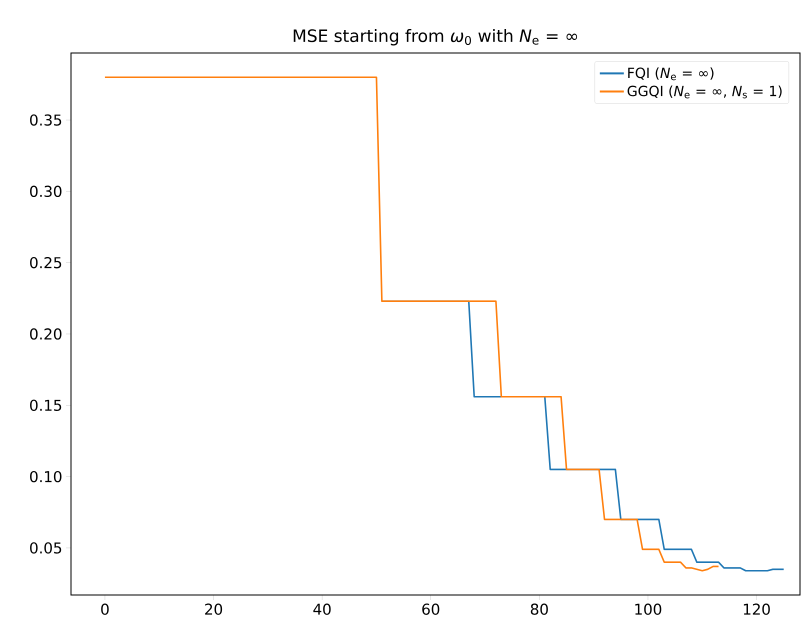  I want to click on chart-title: MSE starting from ω$_{0}$ with N$_{e}$ = ∞, so click(436, 37).